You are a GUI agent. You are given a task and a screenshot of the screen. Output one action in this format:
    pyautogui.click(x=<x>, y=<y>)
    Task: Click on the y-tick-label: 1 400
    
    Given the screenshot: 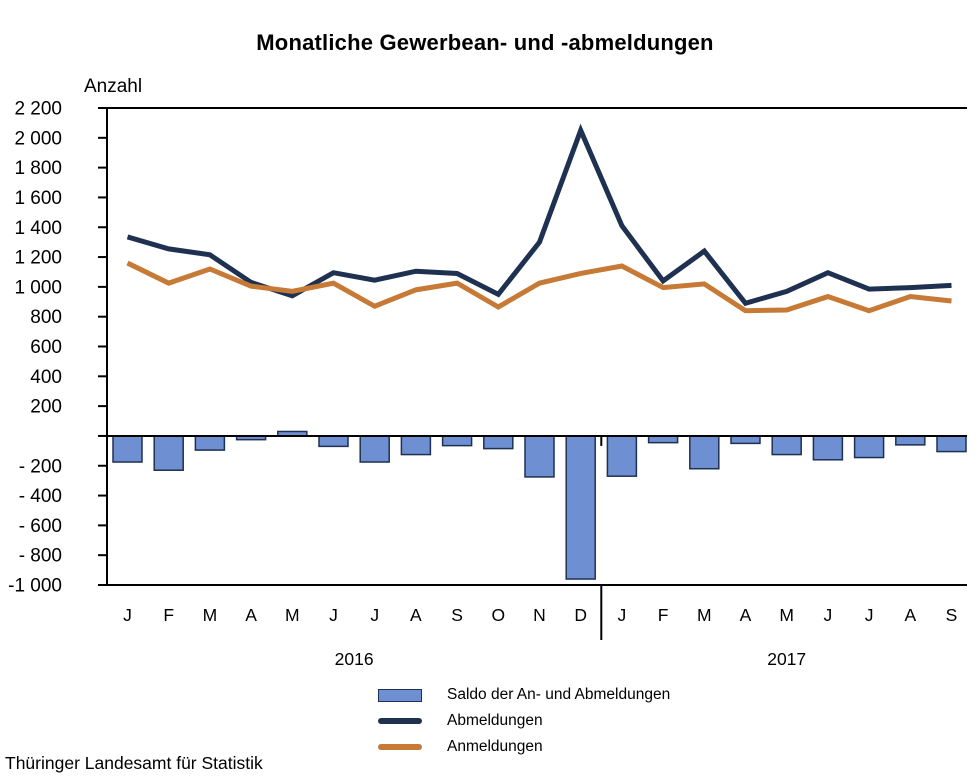 What is the action you would take?
    pyautogui.click(x=38, y=228)
    